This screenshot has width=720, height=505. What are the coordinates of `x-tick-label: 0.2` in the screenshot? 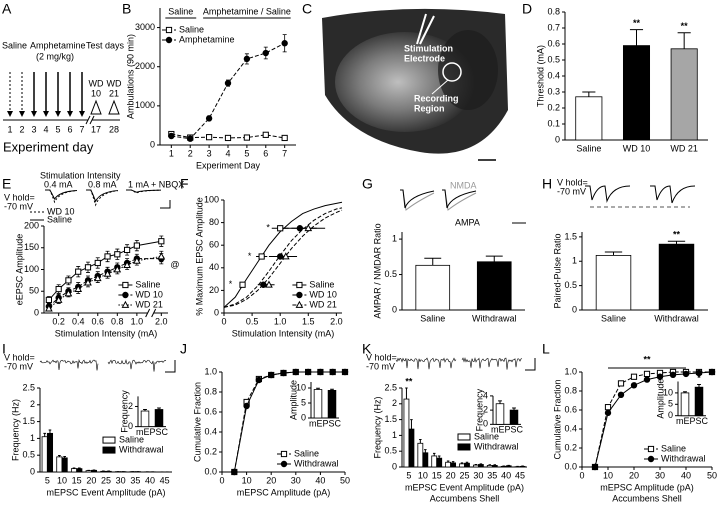 It's located at (58, 321).